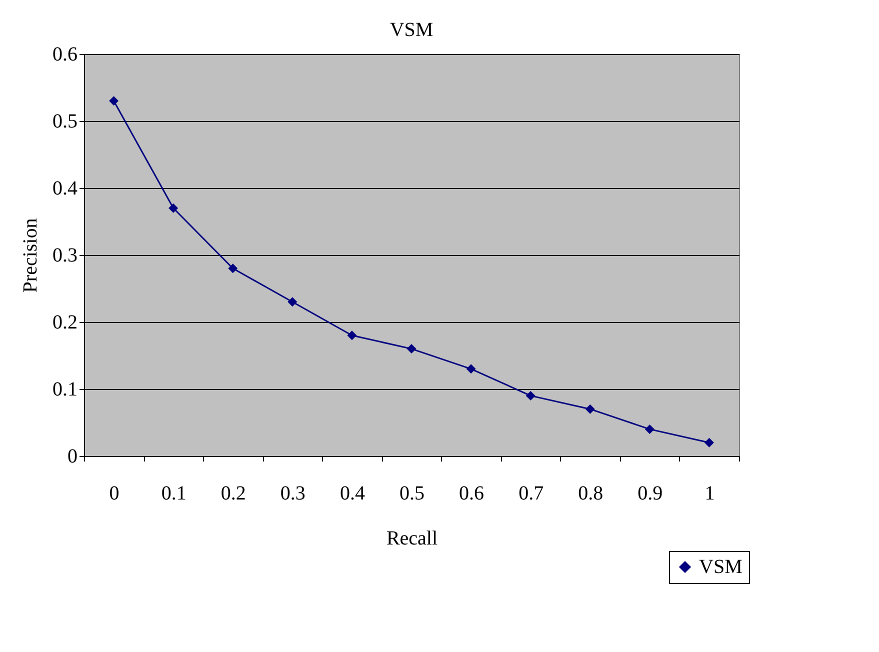 This screenshot has height=652, width=879. Describe the element at coordinates (65, 255) in the screenshot. I see `y-tick-label: 0.3` at that location.